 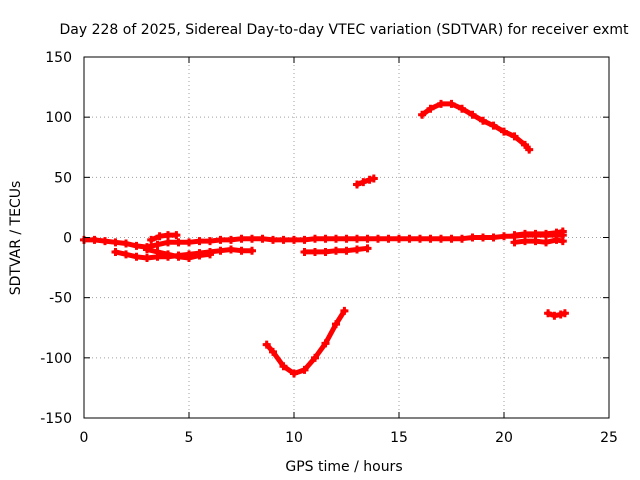 I want to click on x-axis-label: GPS time / hours, so click(x=343, y=467).